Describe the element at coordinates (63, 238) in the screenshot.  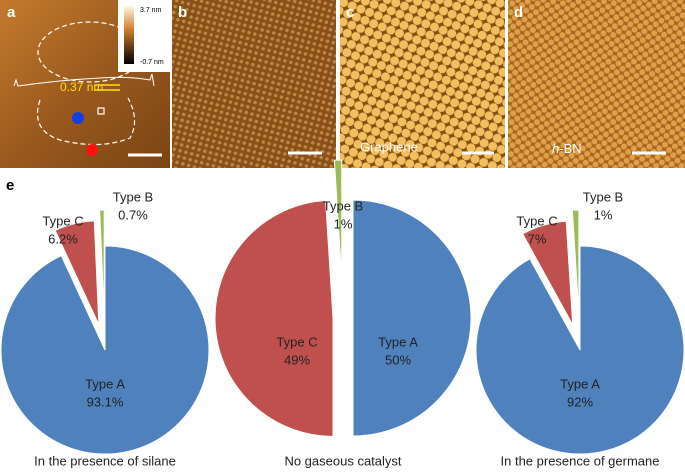
I see `slice-value: 6.2%` at that location.